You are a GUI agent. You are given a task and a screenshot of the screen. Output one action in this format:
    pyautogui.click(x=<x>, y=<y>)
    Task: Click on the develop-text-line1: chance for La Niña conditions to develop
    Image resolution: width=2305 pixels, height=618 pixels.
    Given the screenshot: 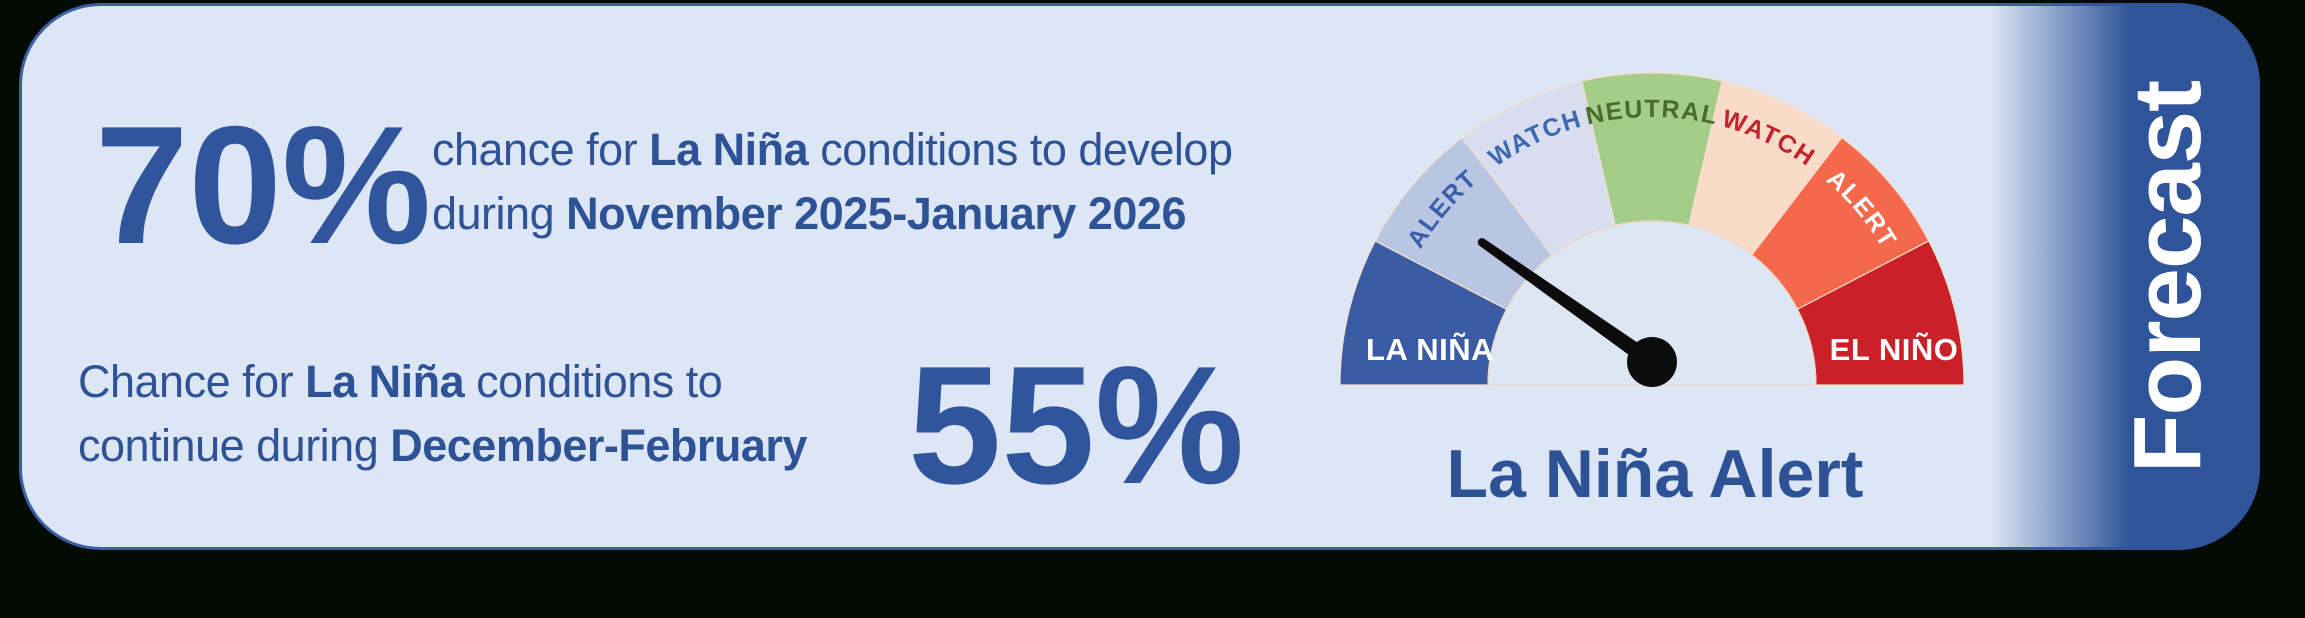 What is the action you would take?
    pyautogui.click(x=832, y=150)
    